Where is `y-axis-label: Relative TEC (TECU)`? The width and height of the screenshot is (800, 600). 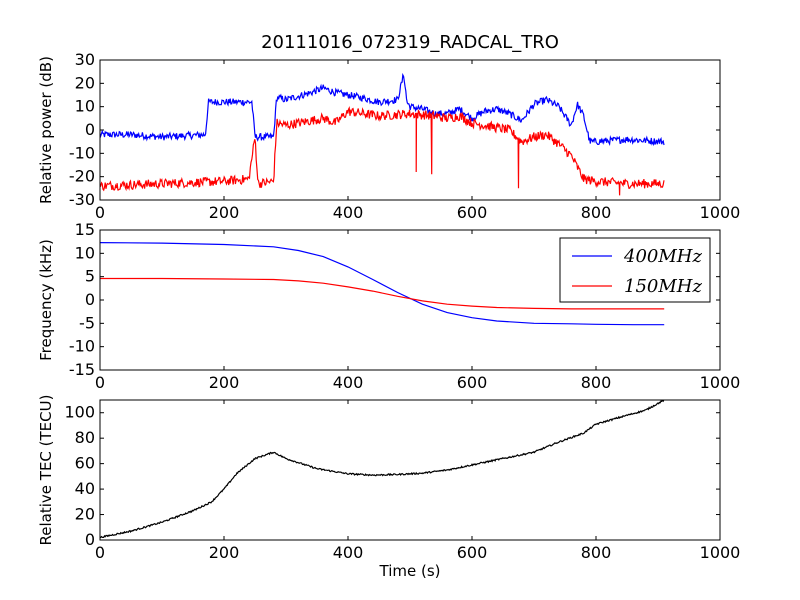 y-axis-label: Relative TEC (TECU) is located at coordinates (46, 470).